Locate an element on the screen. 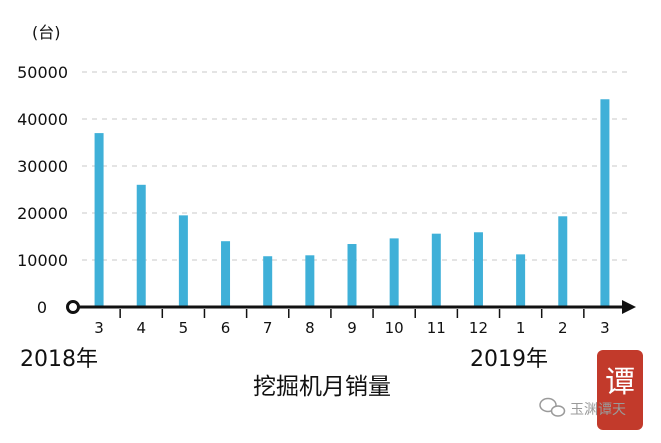 The width and height of the screenshot is (661, 443). x-tick-label: 5 is located at coordinates (184, 328).